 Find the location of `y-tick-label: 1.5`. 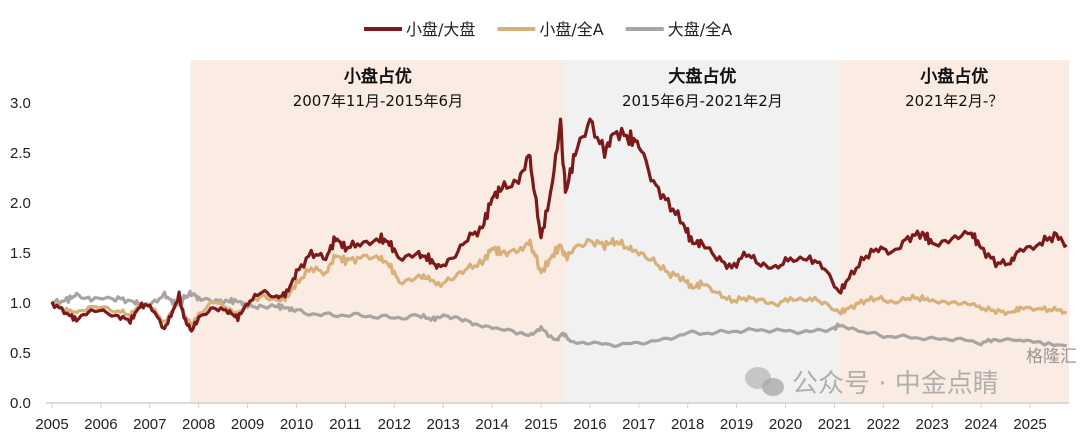

y-tick-label: 1.5 is located at coordinates (20, 253).